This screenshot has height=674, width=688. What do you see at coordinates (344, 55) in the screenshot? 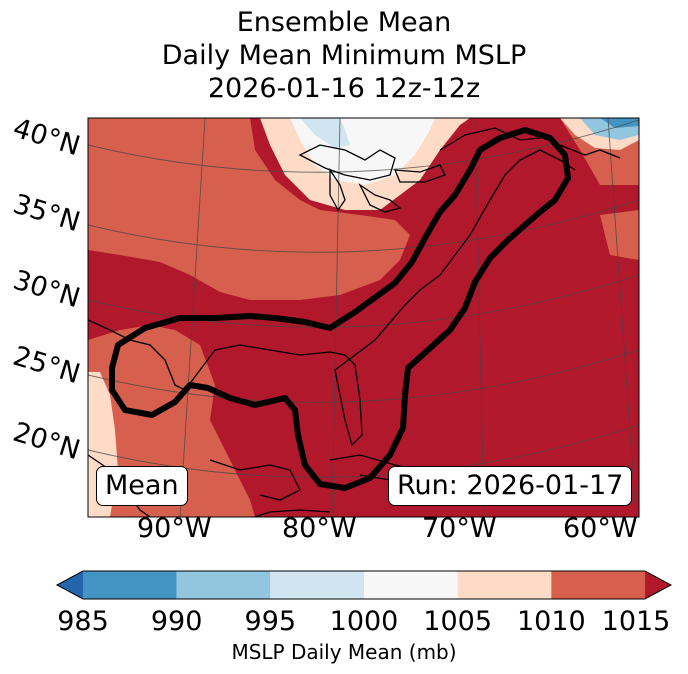
I see `title-line-2: Daily Mean Minimum MSLP` at bounding box center [344, 55].